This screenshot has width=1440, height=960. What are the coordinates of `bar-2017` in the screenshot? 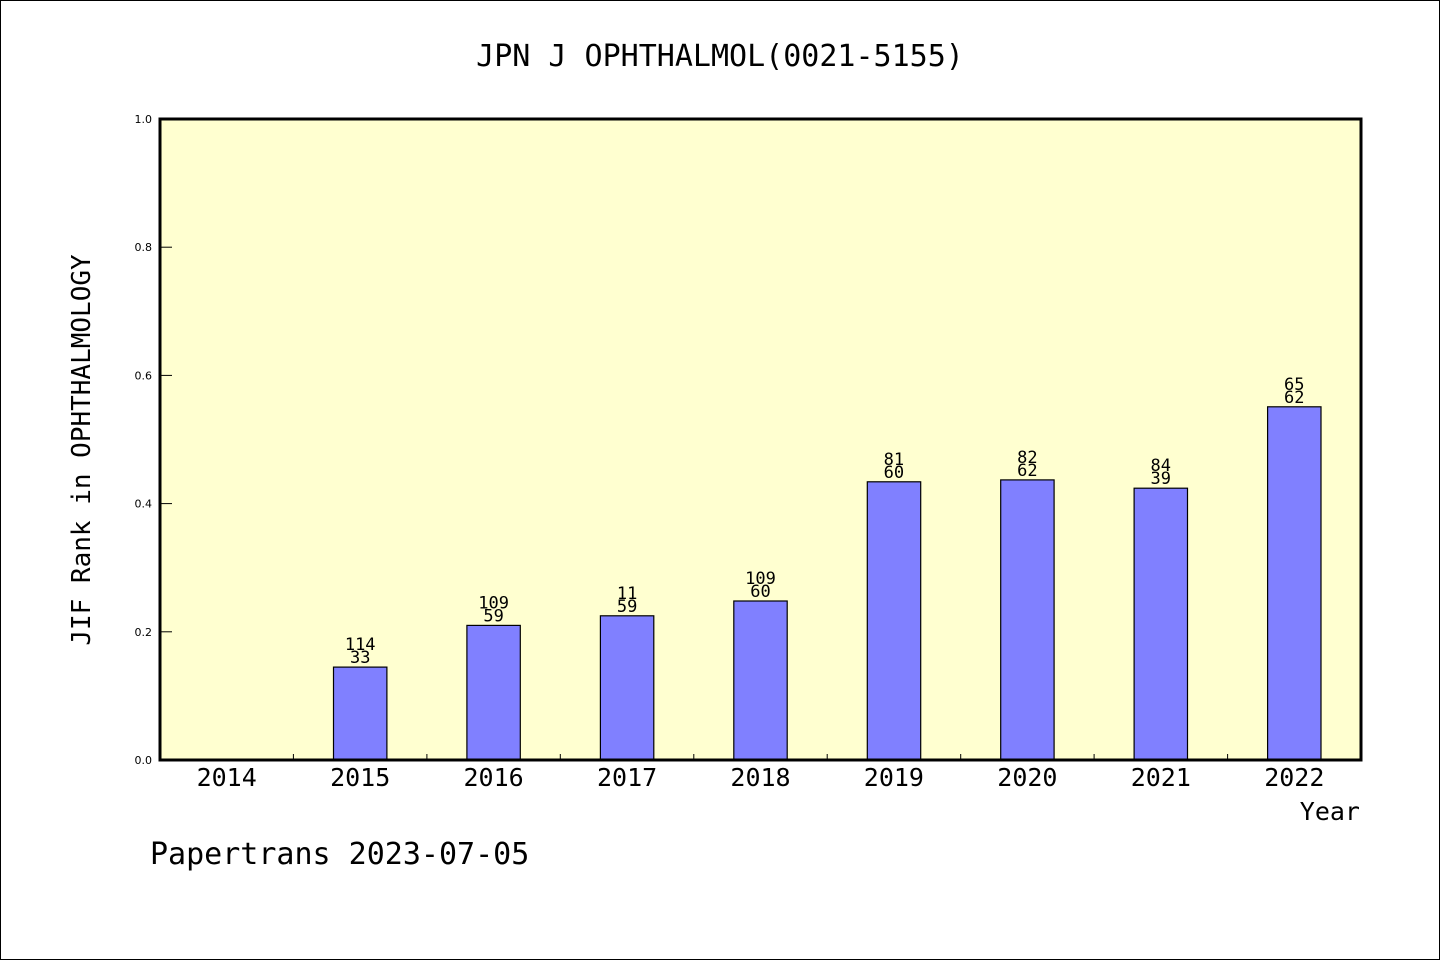 It's located at (627, 688).